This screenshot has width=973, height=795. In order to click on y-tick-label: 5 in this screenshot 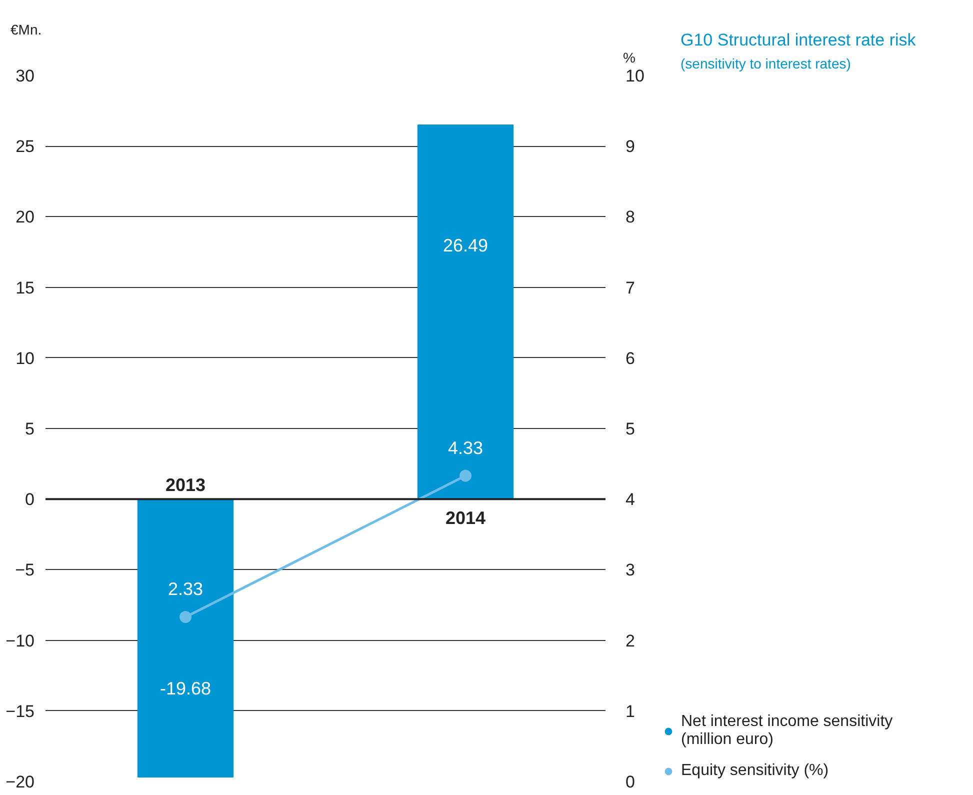, I will do `click(30, 429)`.